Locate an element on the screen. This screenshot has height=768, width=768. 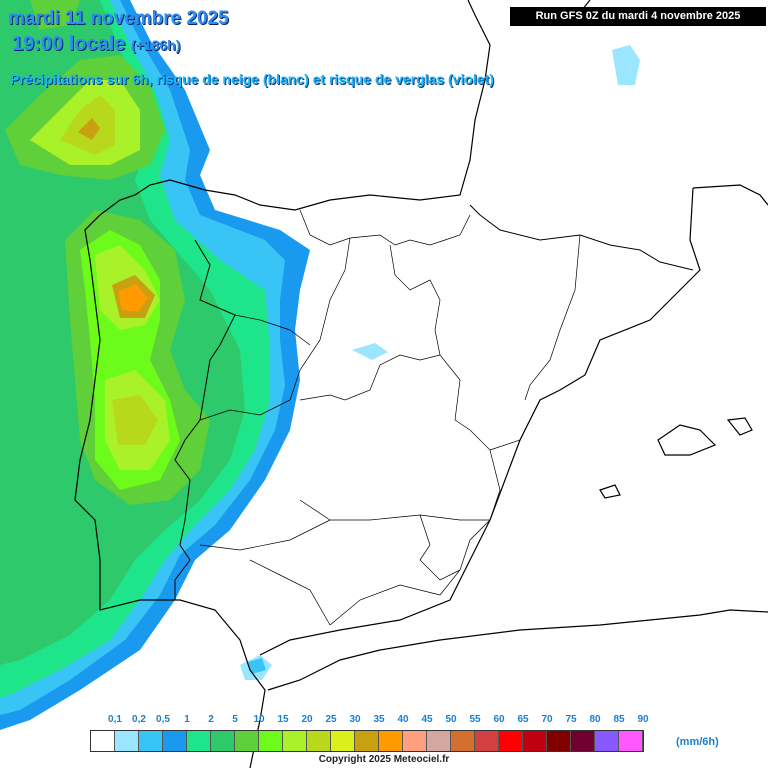
legend-label: 40 is located at coordinates (403, 719).